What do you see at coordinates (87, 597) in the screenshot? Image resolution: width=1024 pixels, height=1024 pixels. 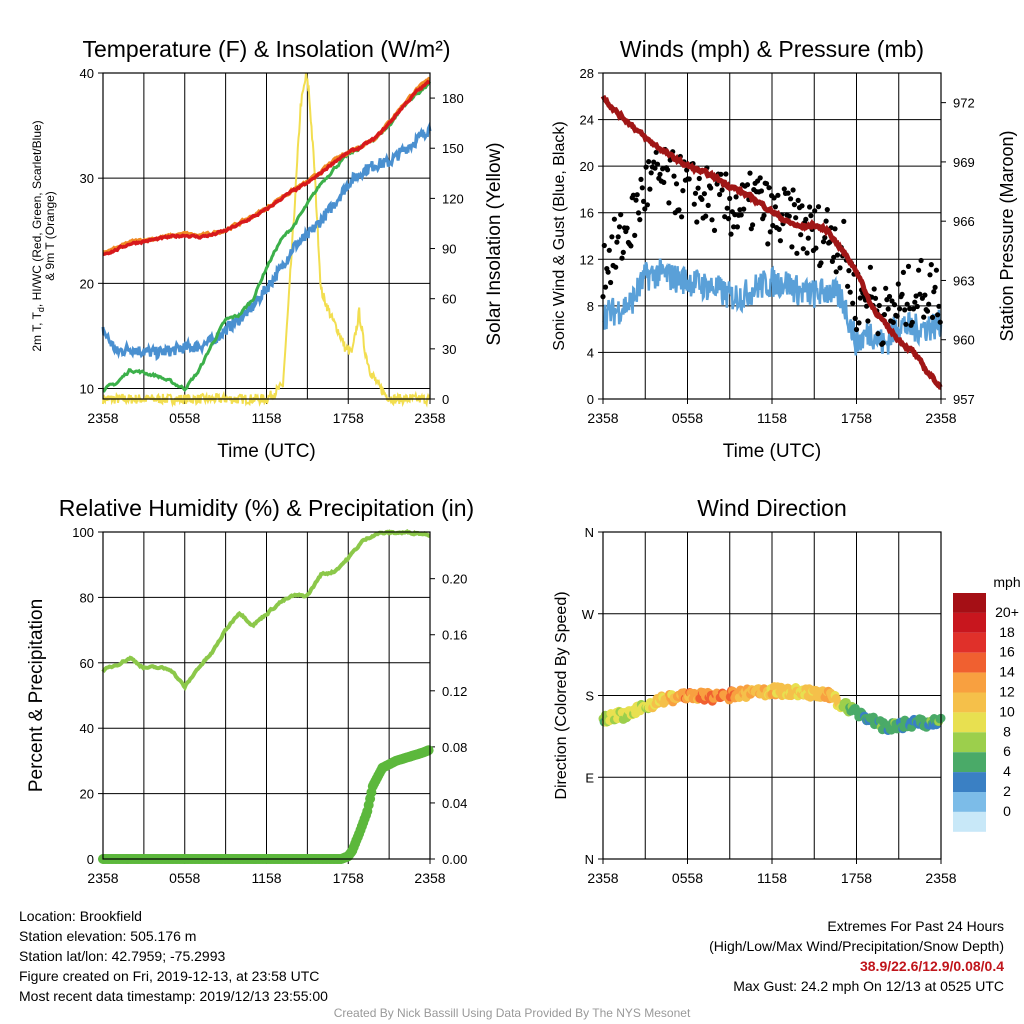 I see `y-tick-label: 80` at bounding box center [87, 597].